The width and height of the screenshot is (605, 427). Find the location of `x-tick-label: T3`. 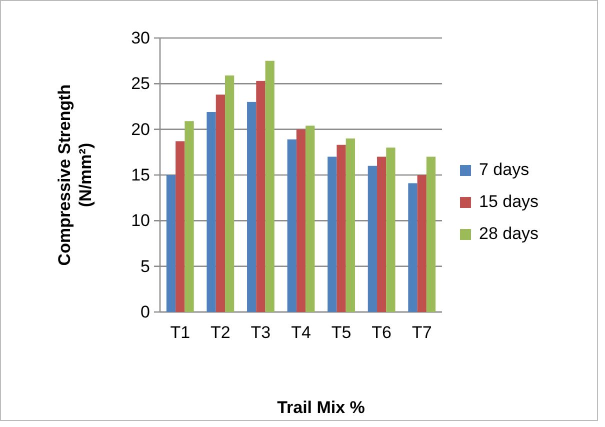

x-tick-label: T3 is located at coordinates (260, 332).